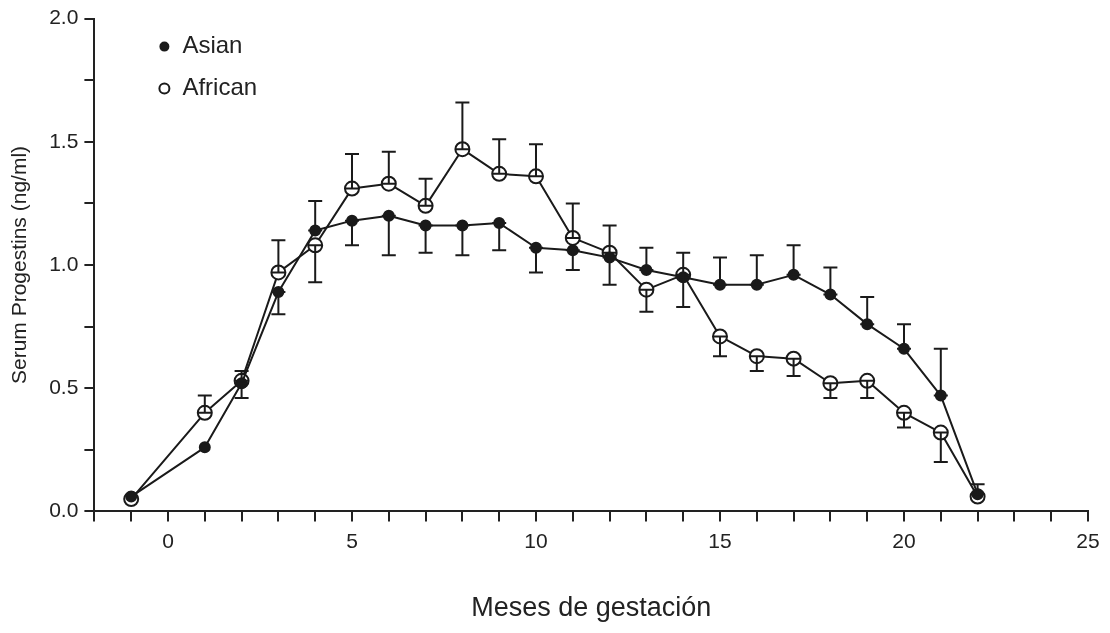 The height and width of the screenshot is (633, 1110). Describe the element at coordinates (352, 540) in the screenshot. I see `x-tick-label: 5` at that location.